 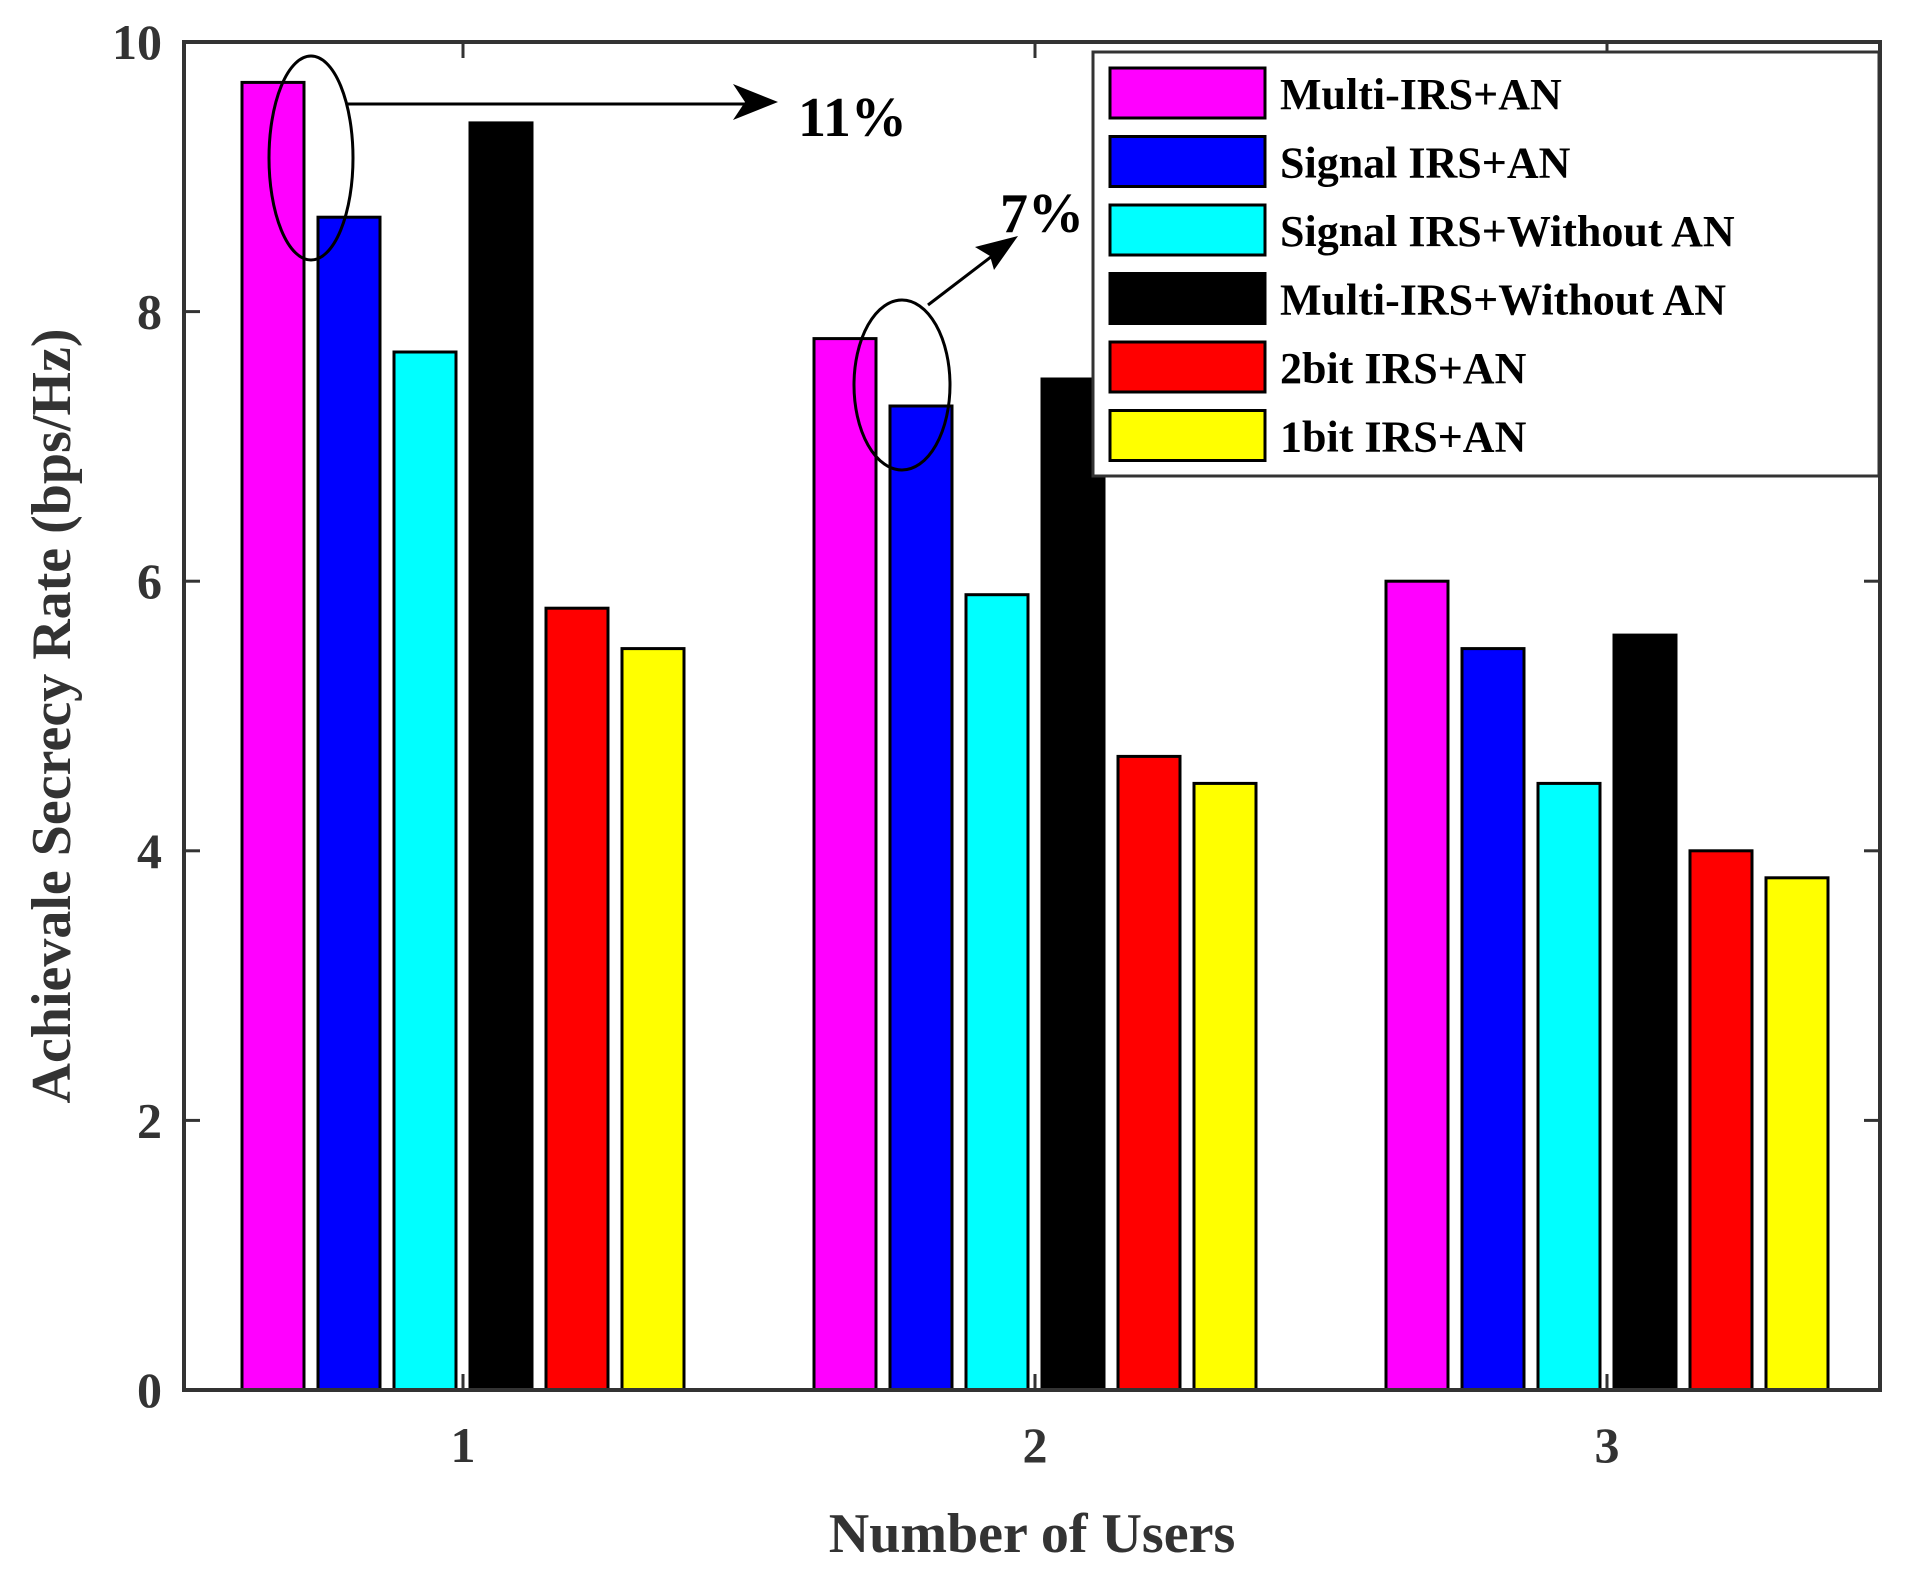 What do you see at coordinates (1425, 163) in the screenshot?
I see `legend-label: Signal IRS+AN` at bounding box center [1425, 163].